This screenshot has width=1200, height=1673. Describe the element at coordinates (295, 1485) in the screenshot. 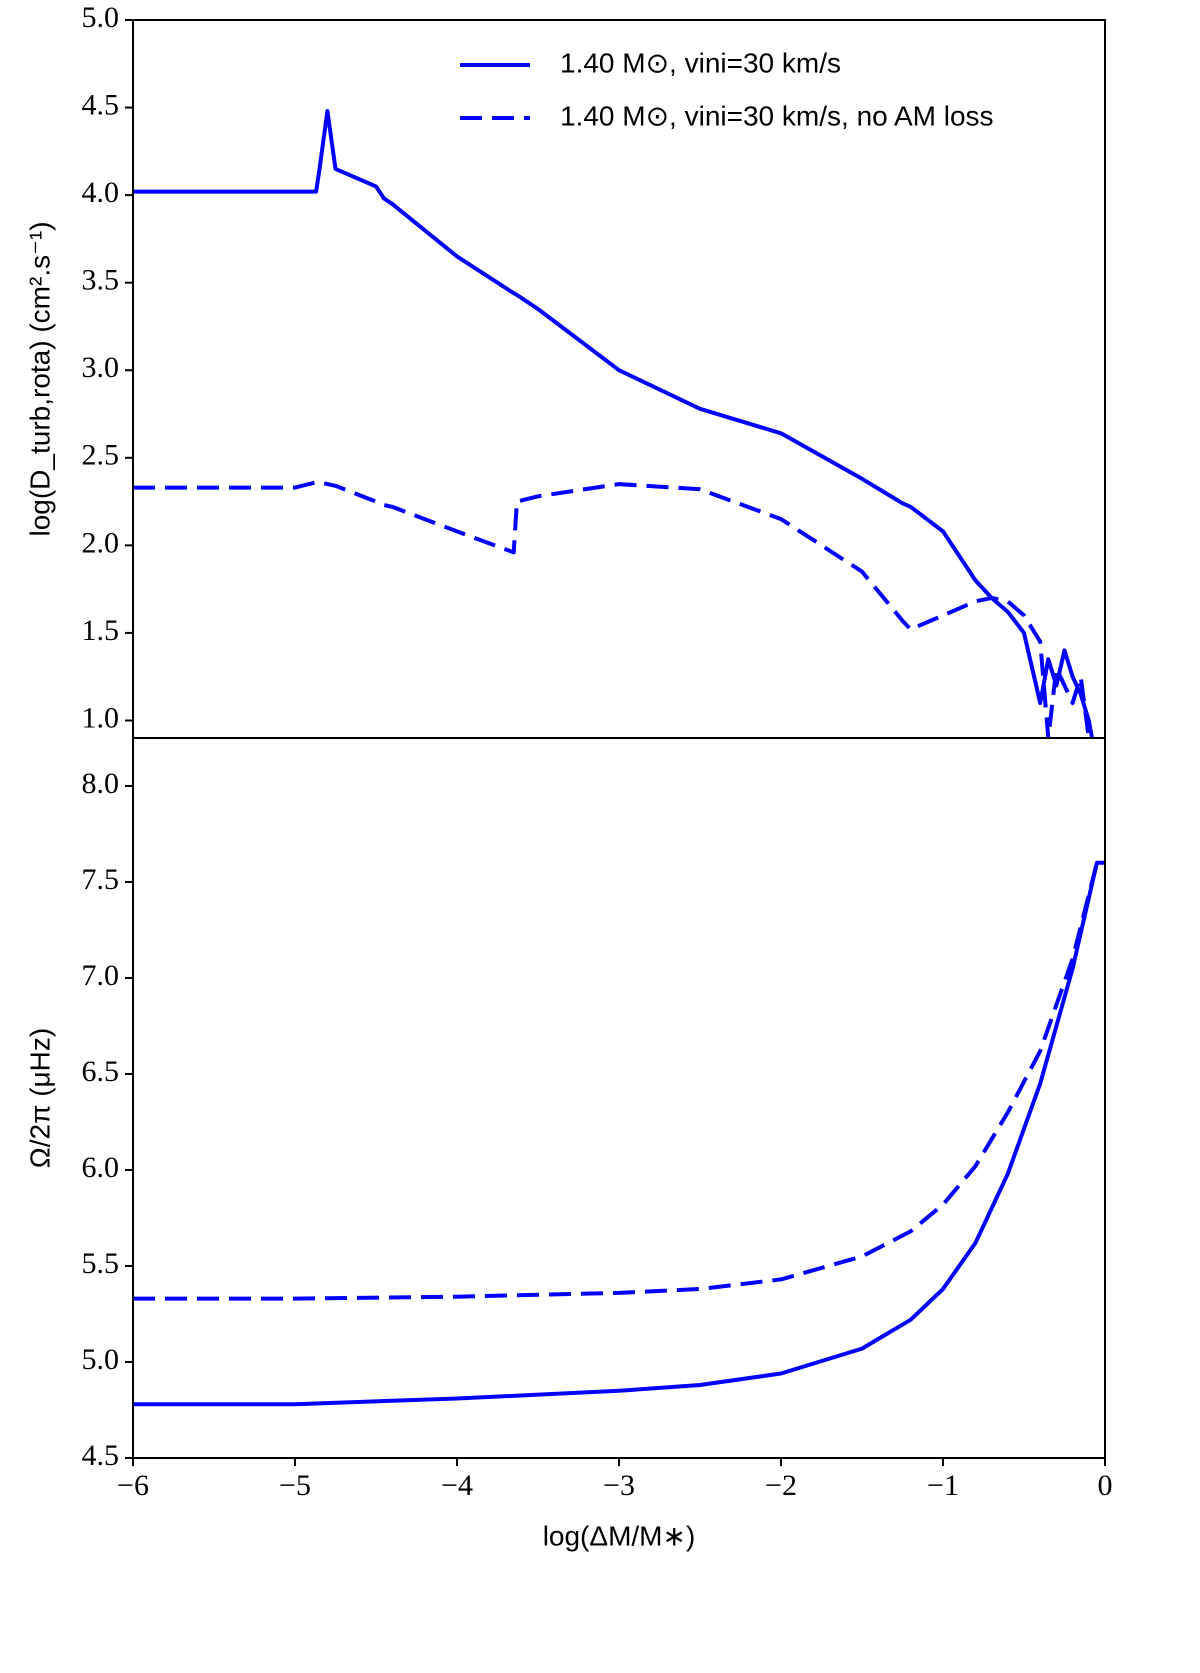

I see `x-tick-label: −5` at that location.